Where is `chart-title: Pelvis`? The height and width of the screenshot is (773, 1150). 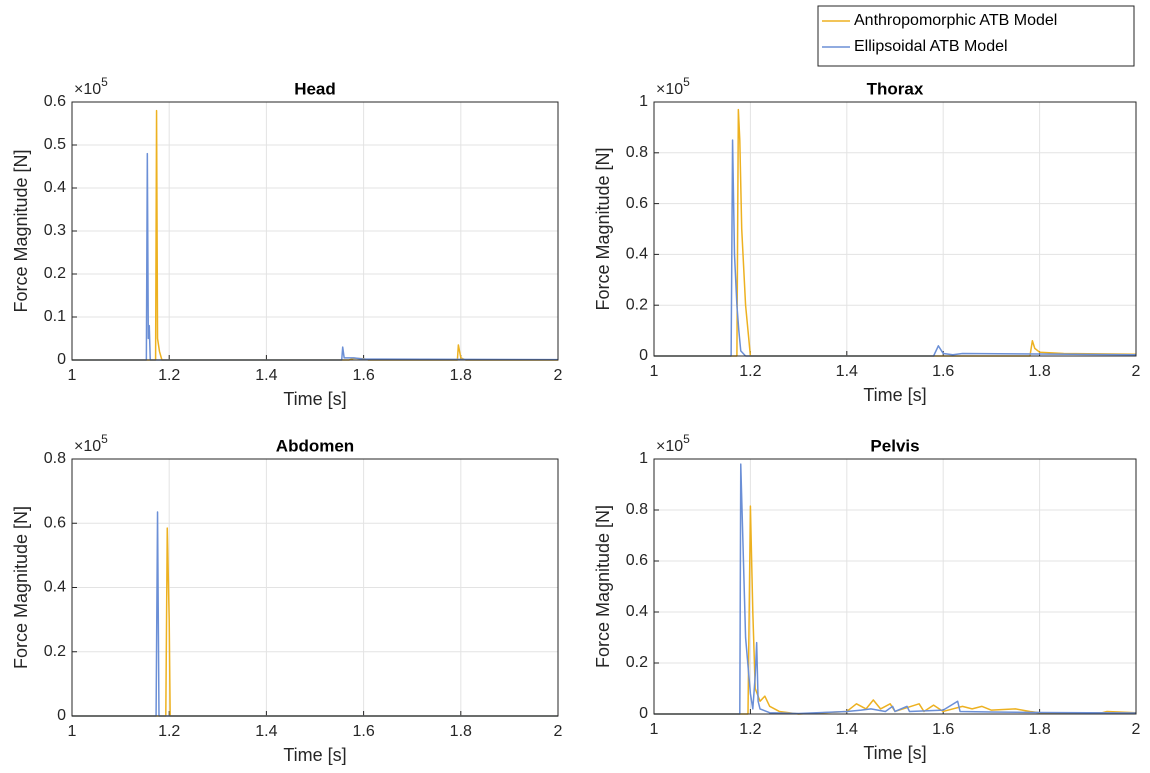 chart-title: Pelvis is located at coordinates (894, 445).